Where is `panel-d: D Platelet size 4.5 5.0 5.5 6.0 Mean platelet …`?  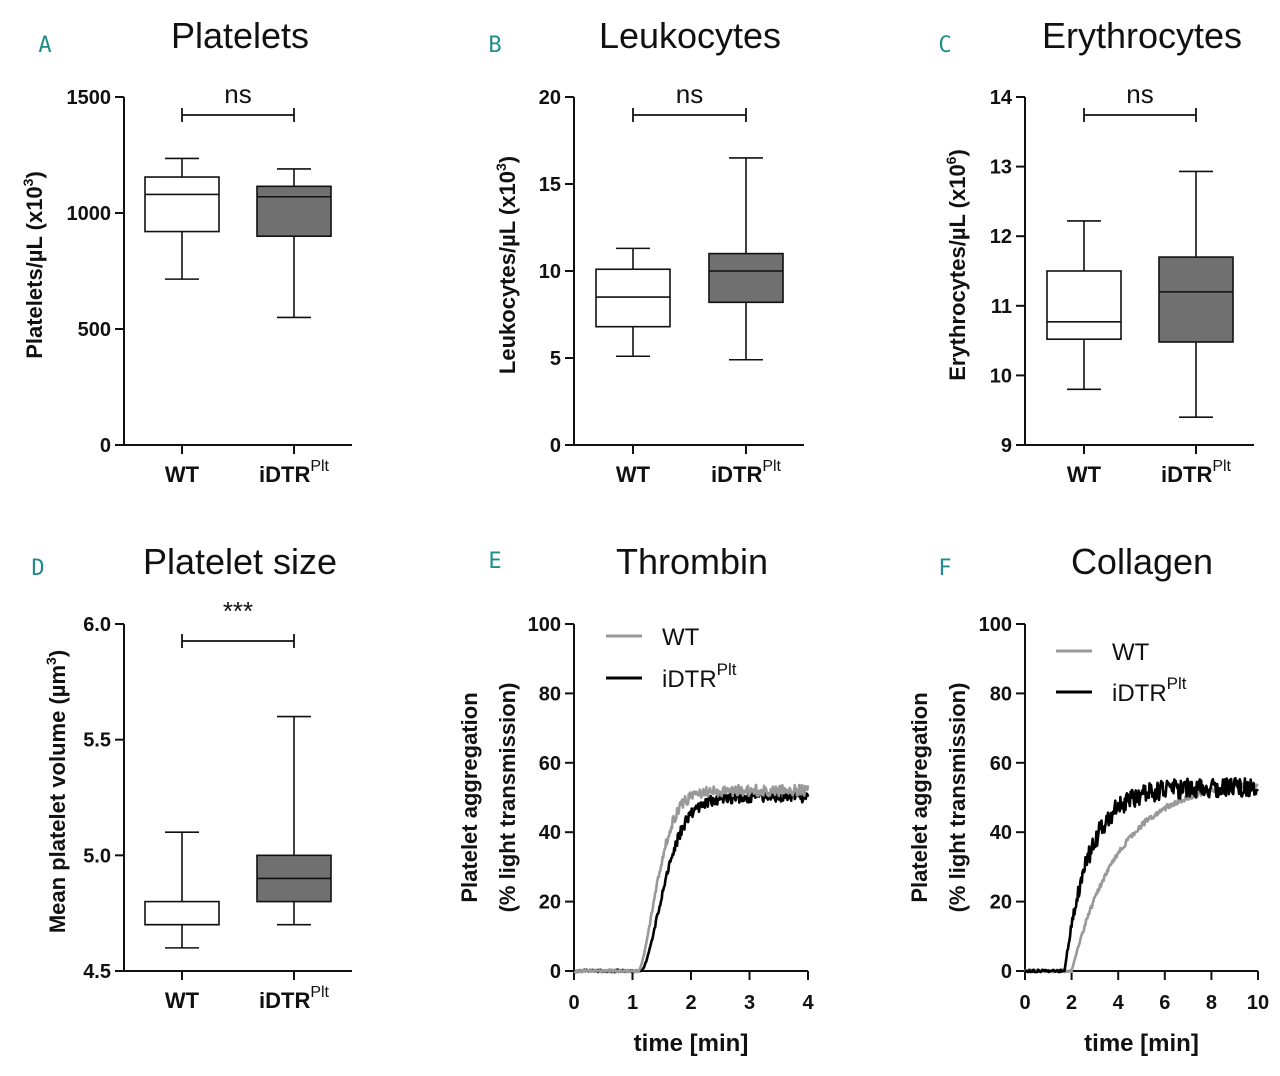
panel-d: D Platelet size 4.5 5.0 5.5 6.0 Mean platelet … is located at coordinates (191, 777).